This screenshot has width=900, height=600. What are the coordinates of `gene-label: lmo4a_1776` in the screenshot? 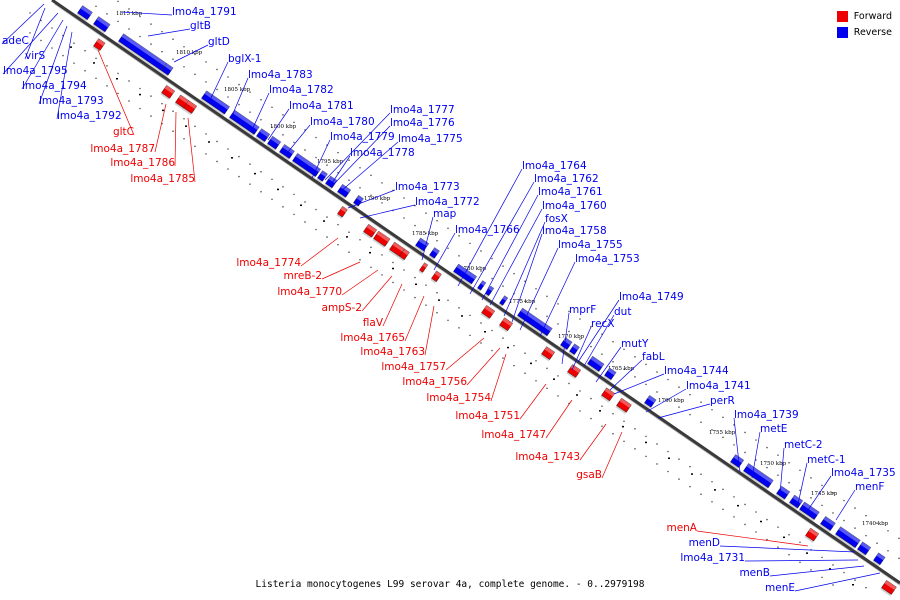 It's located at (422, 123).